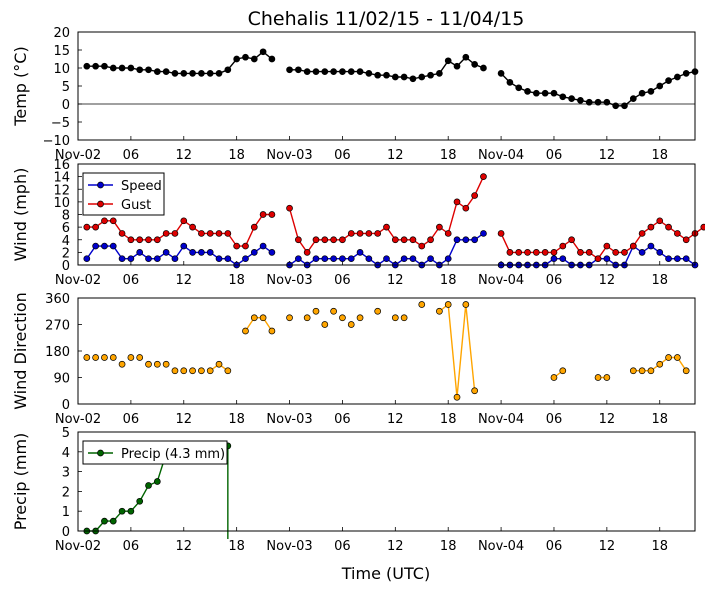  I want to click on temp-x-tick-label: Nov-04, so click(501, 155).